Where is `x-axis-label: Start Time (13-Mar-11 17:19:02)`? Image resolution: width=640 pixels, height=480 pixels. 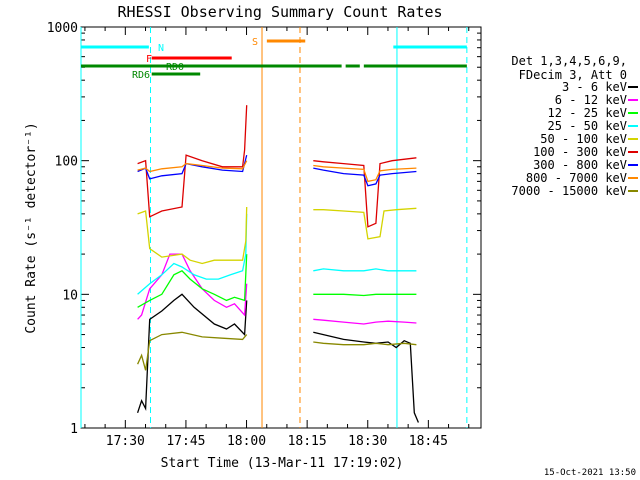
x-axis-label: Start Time (13-Mar-11 17:19:02) is located at coordinates (282, 463).